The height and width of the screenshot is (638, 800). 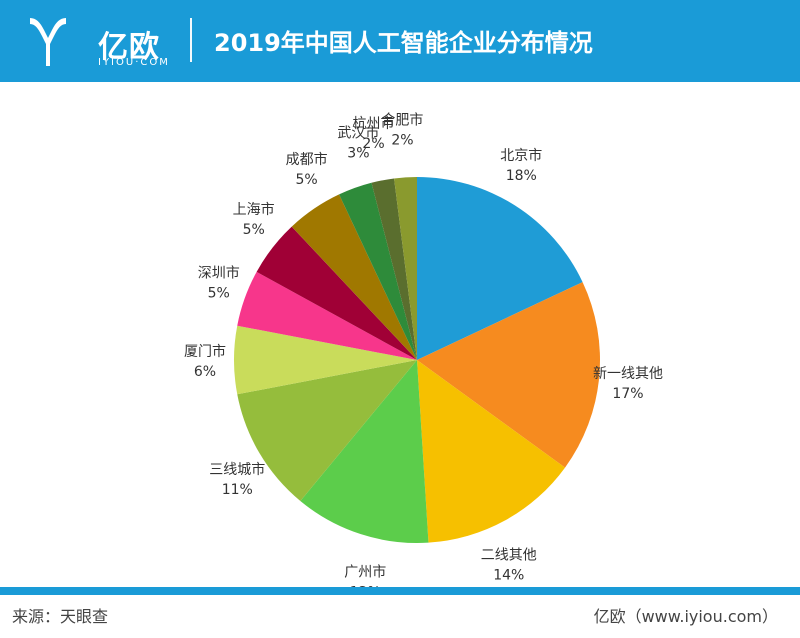 I want to click on logo-subtitle: IYIOU·COM, so click(x=134, y=62).